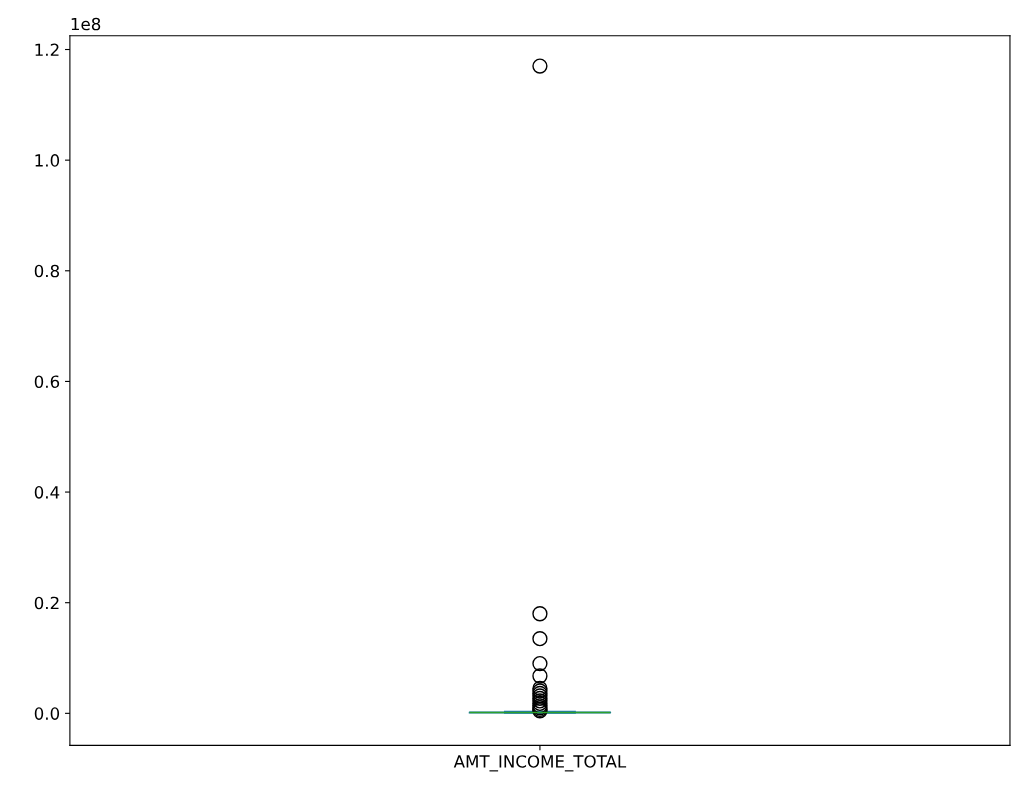 This screenshot has width=1013, height=793. What do you see at coordinates (47, 381) in the screenshot?
I see `y-tick-label: 0.6` at bounding box center [47, 381].